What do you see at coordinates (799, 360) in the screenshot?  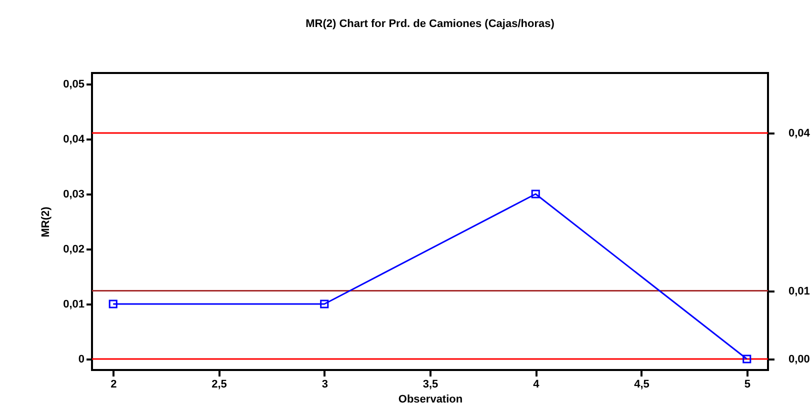 I see `ref-line-label: 0,00` at bounding box center [799, 360].